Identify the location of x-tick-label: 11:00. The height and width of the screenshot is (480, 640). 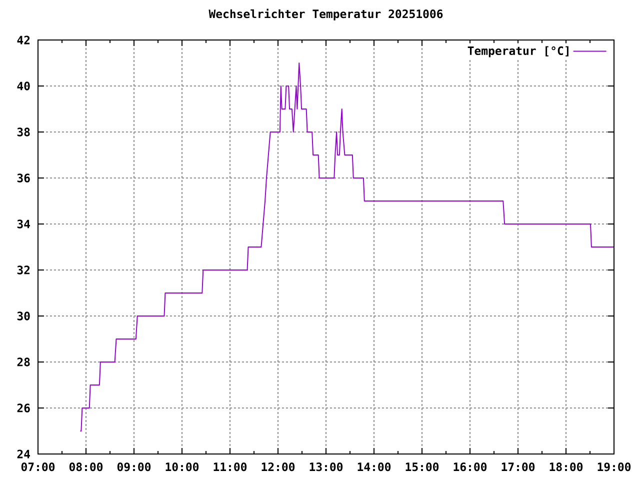
(230, 467).